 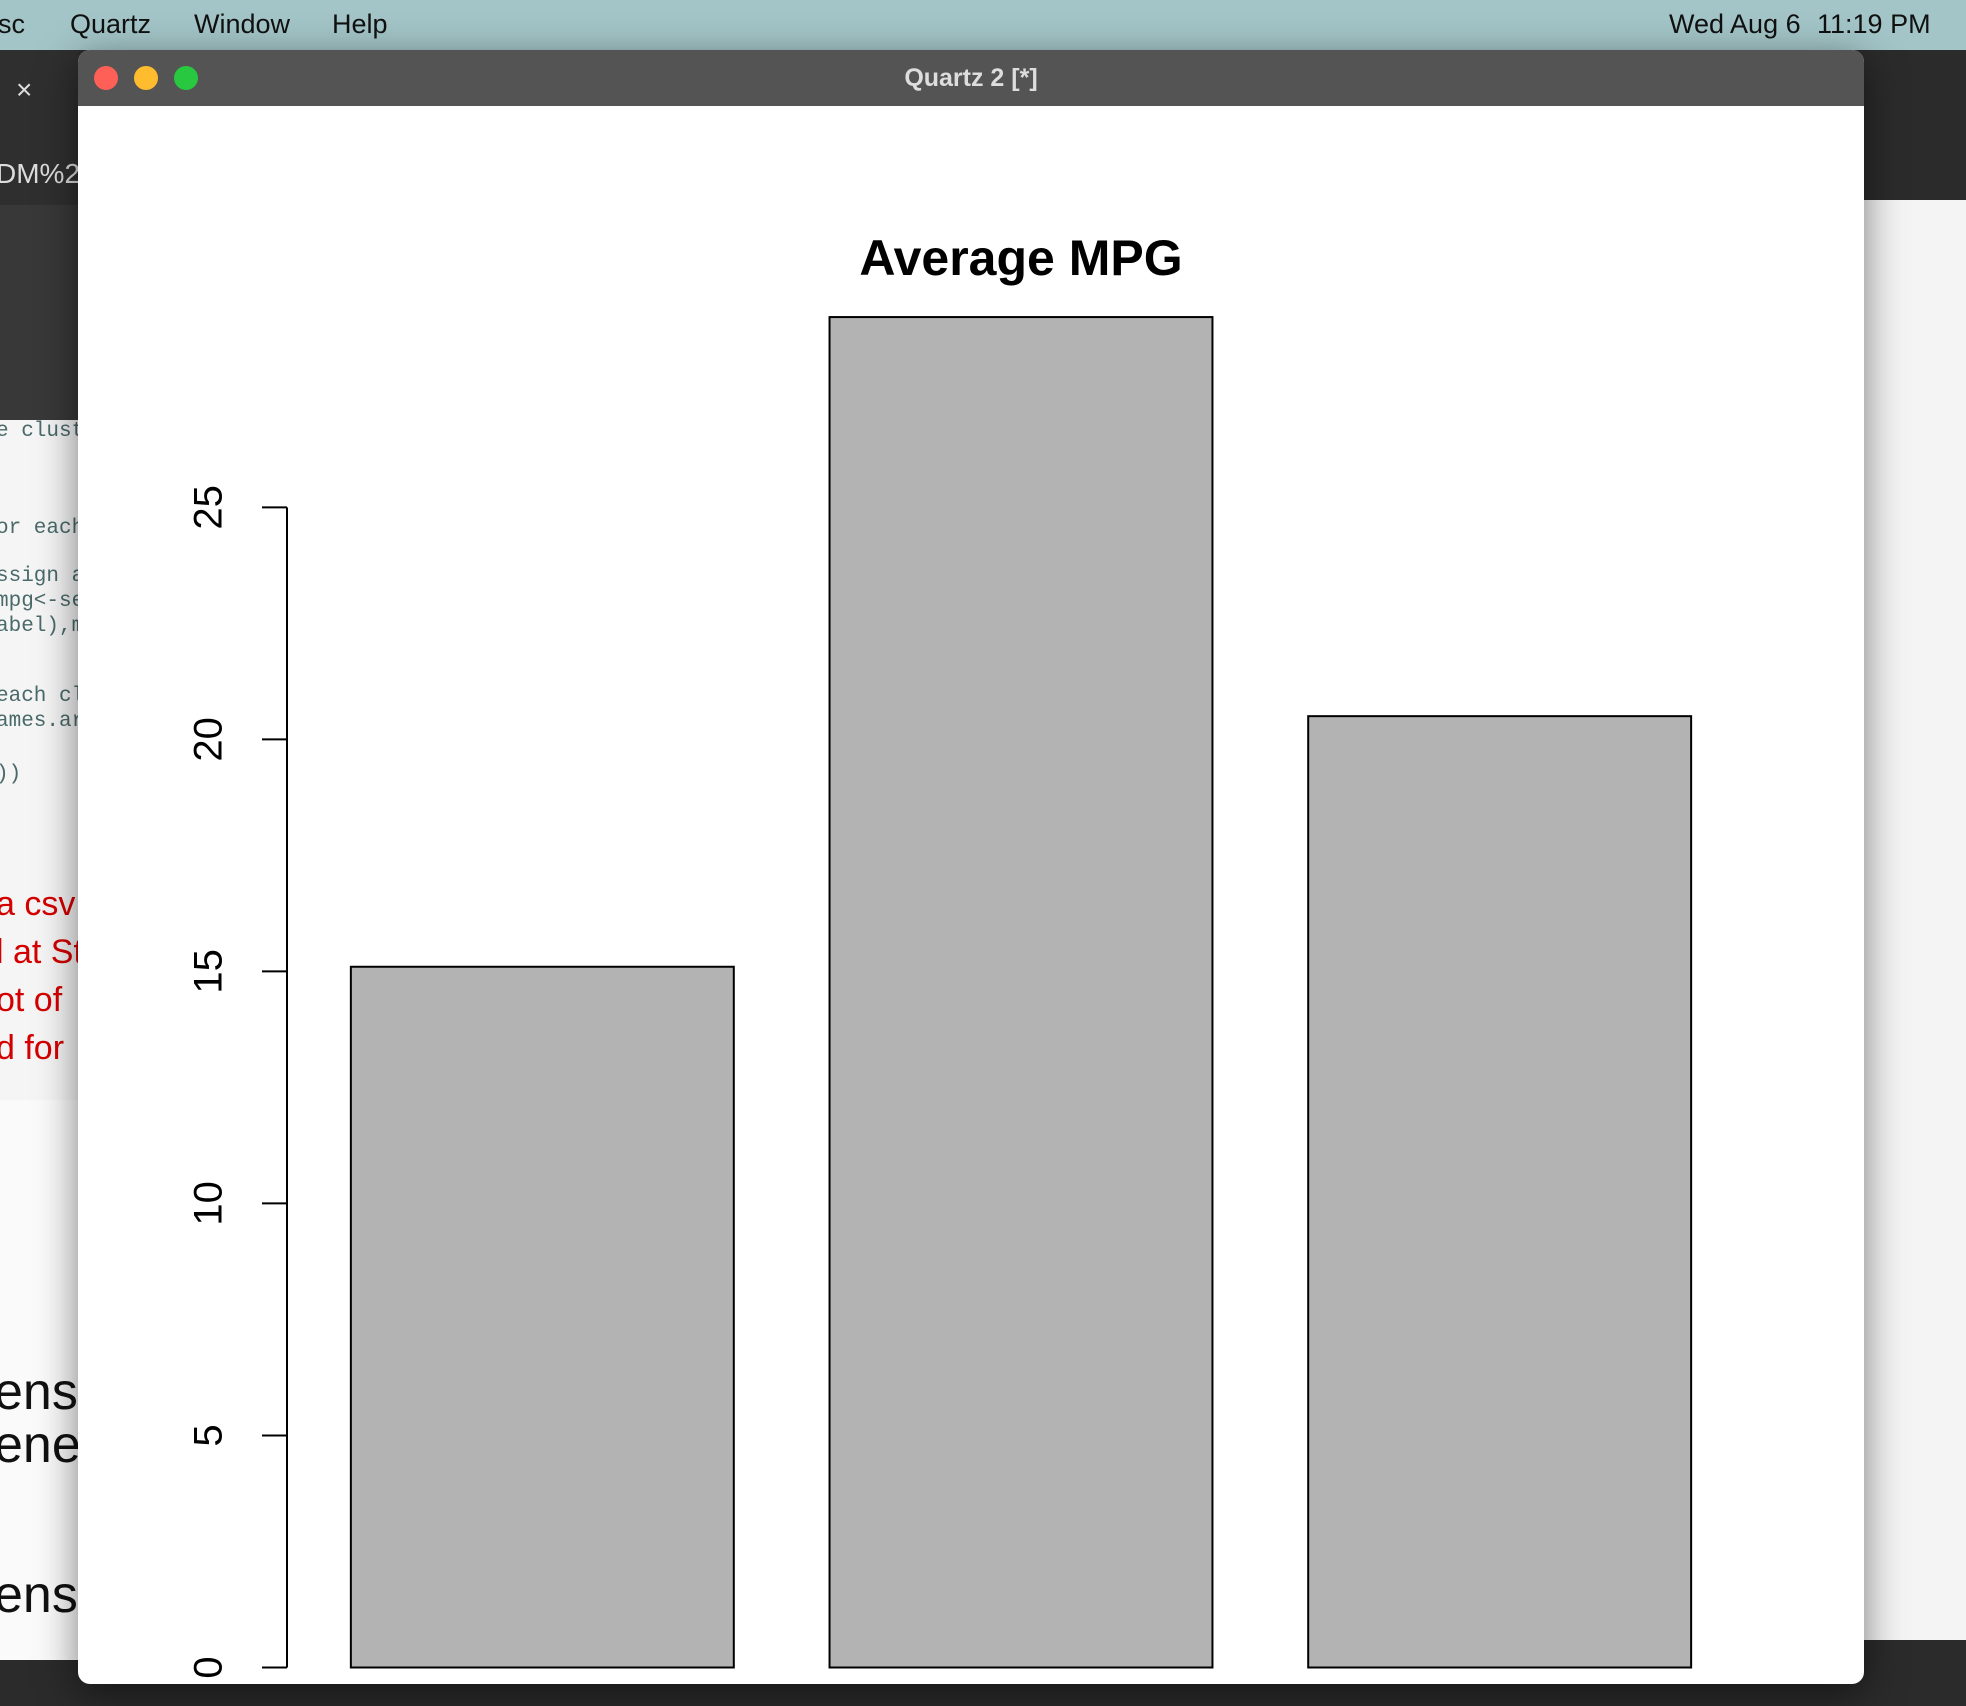 What do you see at coordinates (39, 601) in the screenshot?
I see `code-fragment: mpg<-se` at bounding box center [39, 601].